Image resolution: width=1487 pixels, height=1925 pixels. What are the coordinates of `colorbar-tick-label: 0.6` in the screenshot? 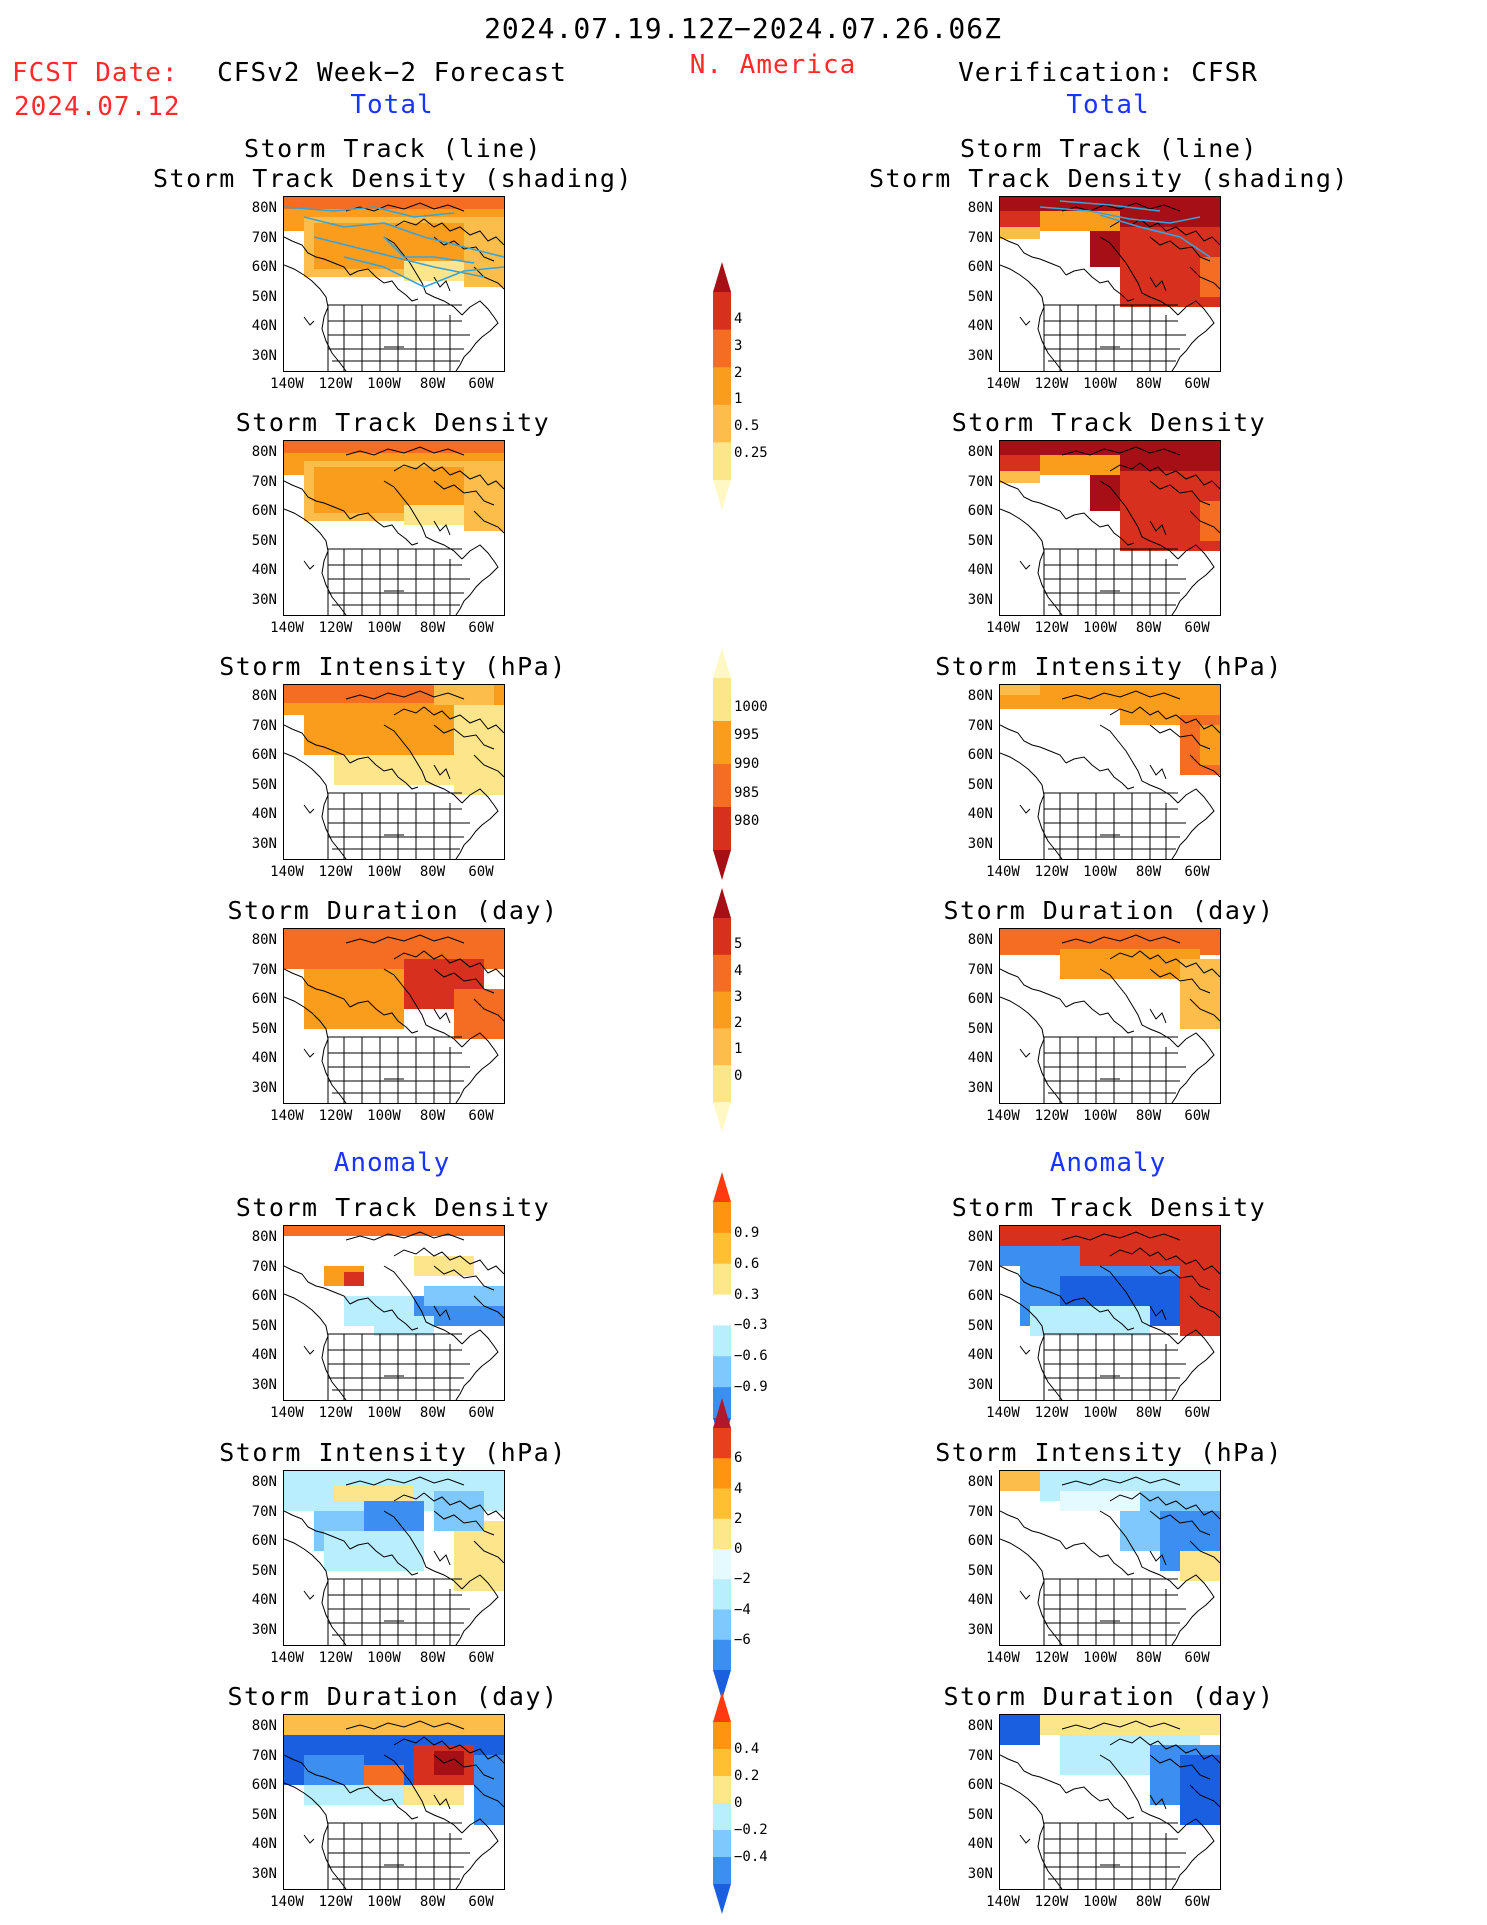 It's located at (747, 1263).